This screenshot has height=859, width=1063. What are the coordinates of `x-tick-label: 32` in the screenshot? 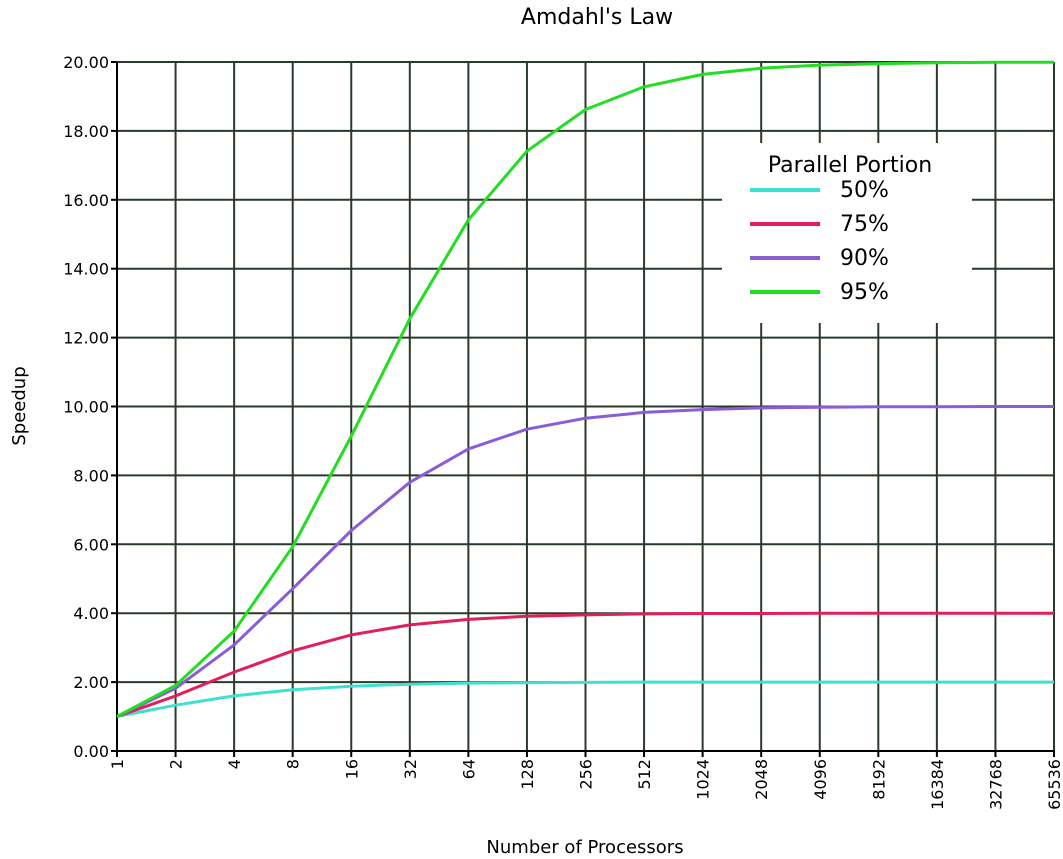 It's located at (410, 769).